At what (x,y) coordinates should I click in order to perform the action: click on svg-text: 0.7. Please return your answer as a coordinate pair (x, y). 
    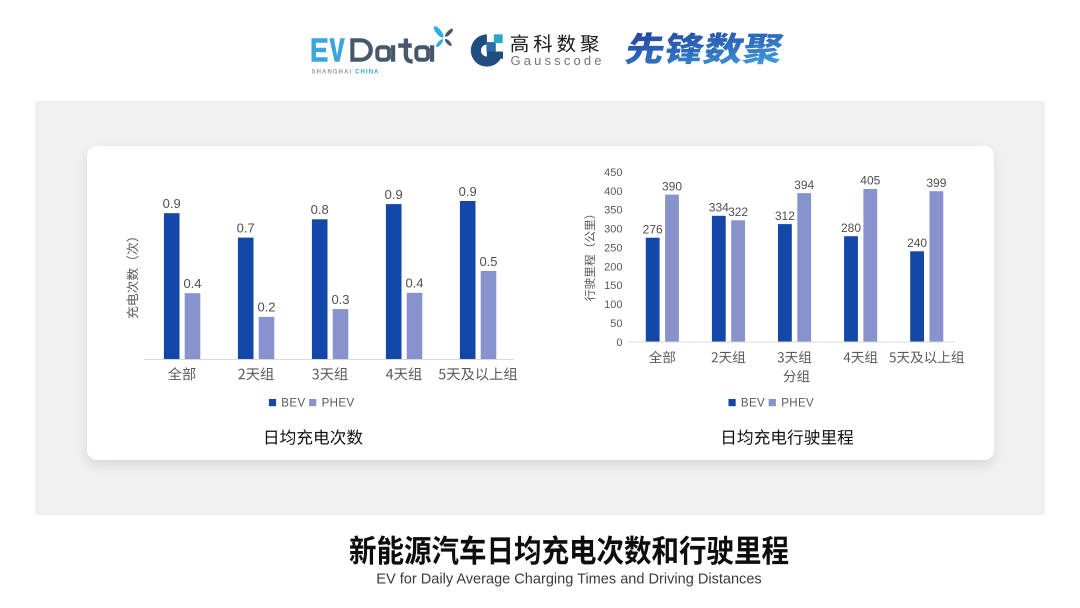
    Looking at the image, I should click on (246, 227).